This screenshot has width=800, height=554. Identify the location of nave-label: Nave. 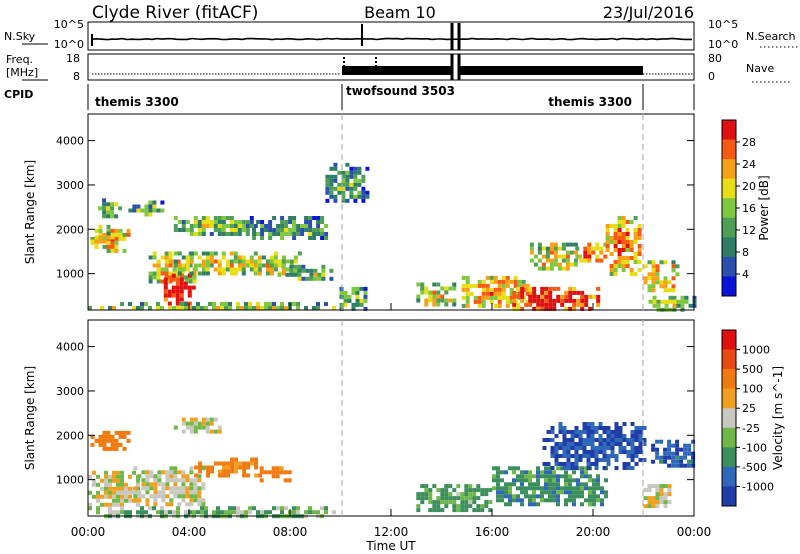
(760, 68).